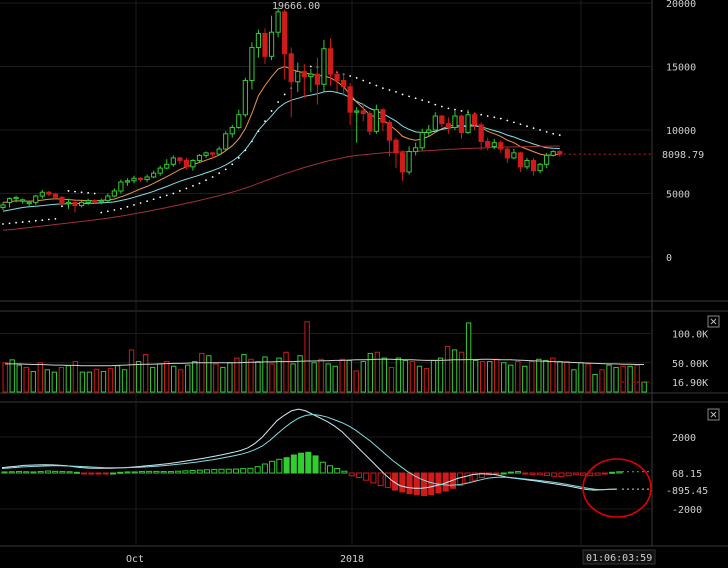 Image resolution: width=728 pixels, height=568 pixels. I want to click on volume-panel, so click(327, 357).